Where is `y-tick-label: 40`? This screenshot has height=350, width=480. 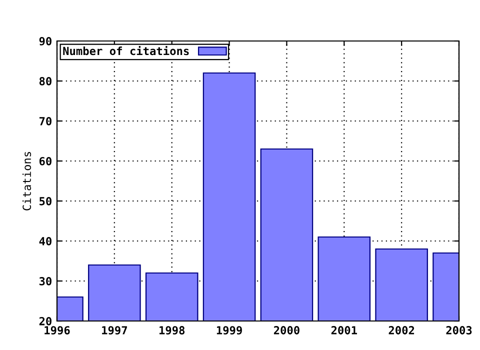 y-tick-label: 40 is located at coordinates (45, 241).